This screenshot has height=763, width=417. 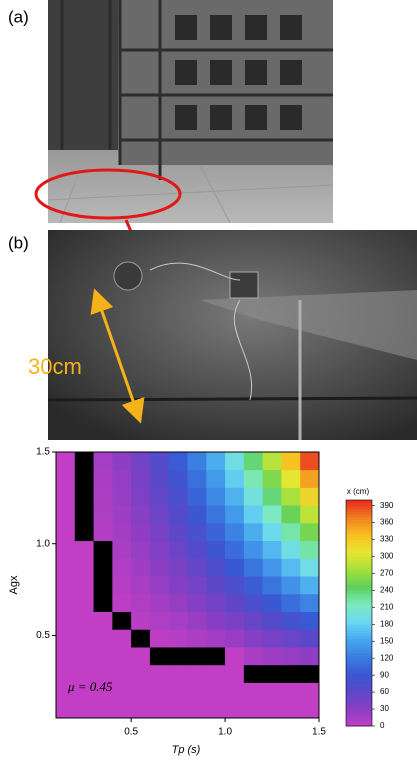 What do you see at coordinates (131, 732) in the screenshot?
I see `x-tick-label: 0.5` at bounding box center [131, 732].